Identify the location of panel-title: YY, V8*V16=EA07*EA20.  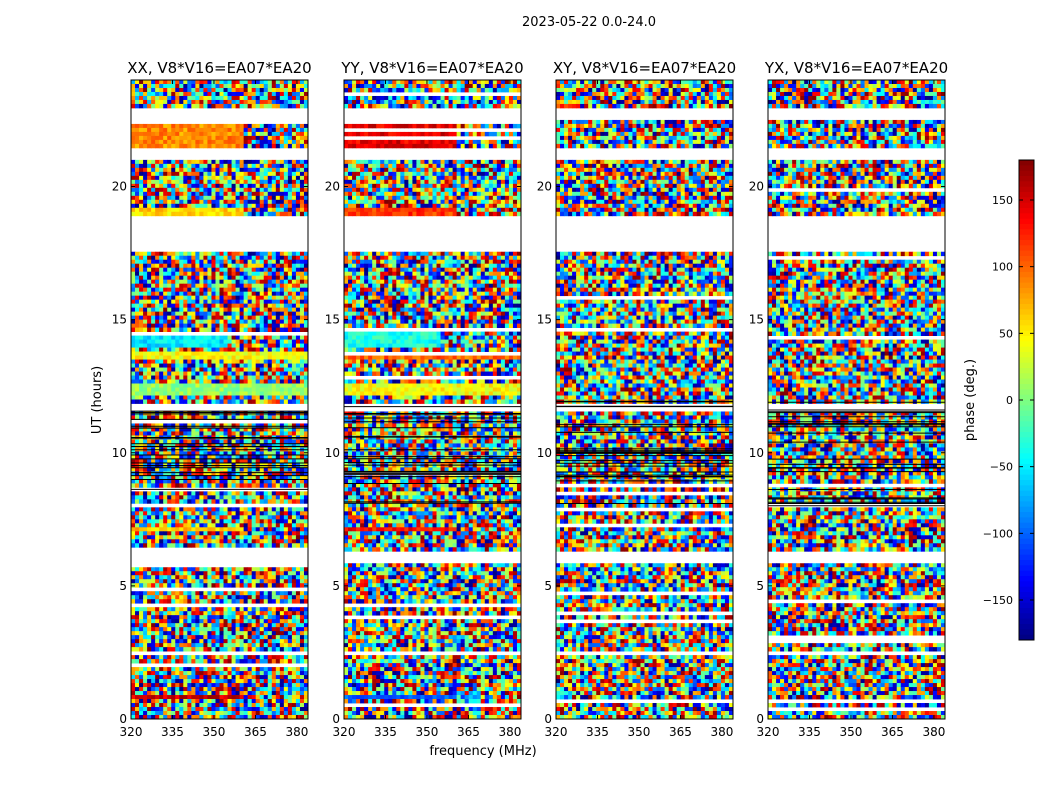
(431, 68).